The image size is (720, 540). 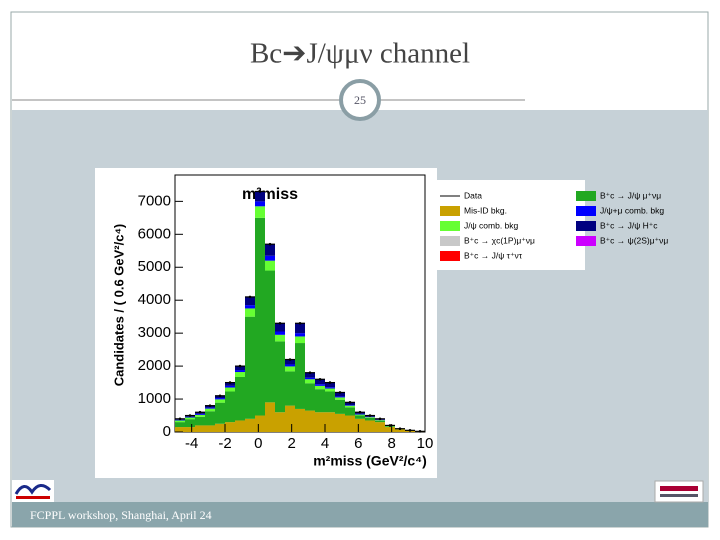 What do you see at coordinates (224, 443) in the screenshot?
I see `x-tick-label: -2` at bounding box center [224, 443].